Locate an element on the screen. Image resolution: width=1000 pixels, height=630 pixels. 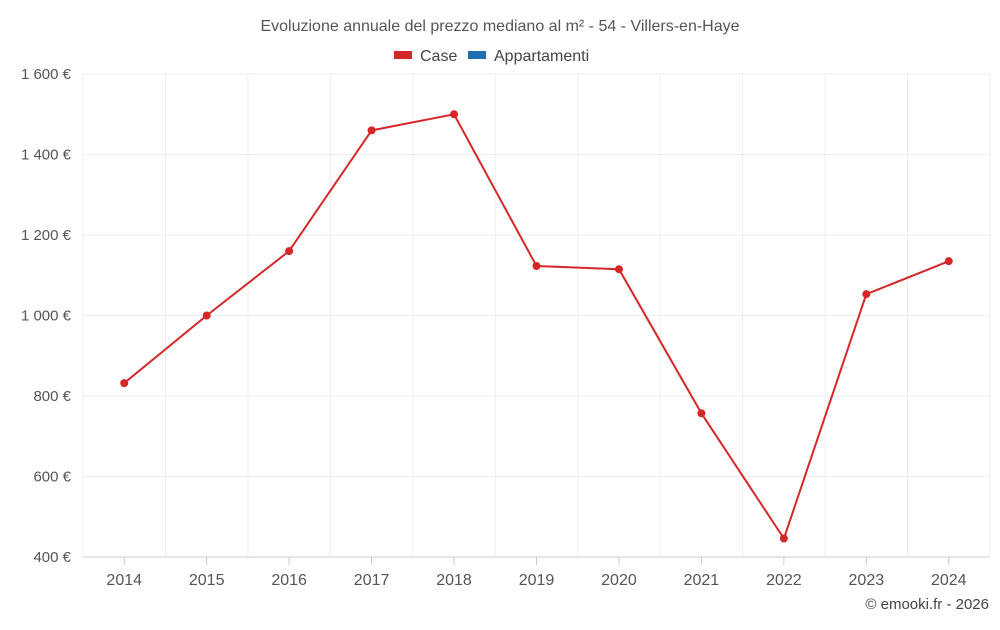
y-tick-label: 1 600 € is located at coordinates (46, 74).